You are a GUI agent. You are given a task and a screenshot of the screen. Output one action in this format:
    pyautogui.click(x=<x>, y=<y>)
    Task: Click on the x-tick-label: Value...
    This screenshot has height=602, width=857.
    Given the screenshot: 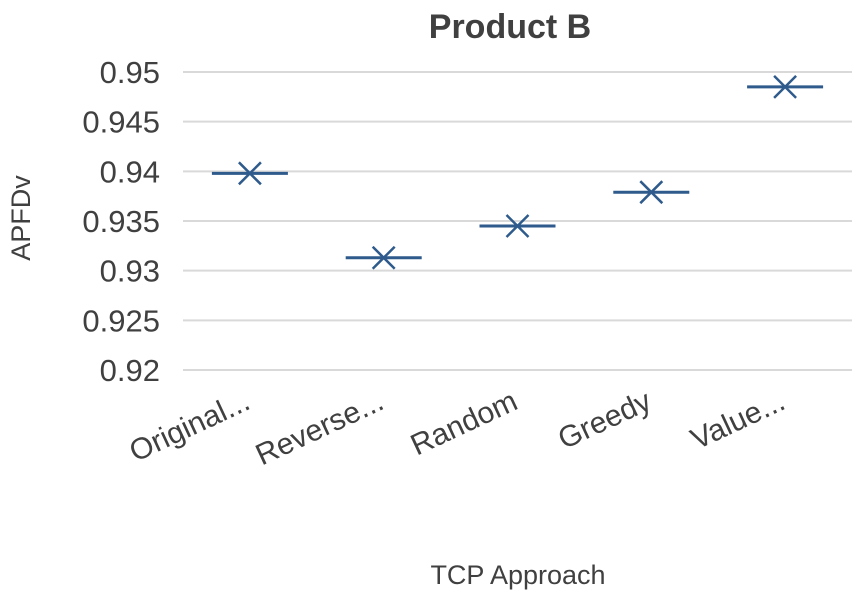 What is the action you would take?
    pyautogui.click(x=738, y=420)
    